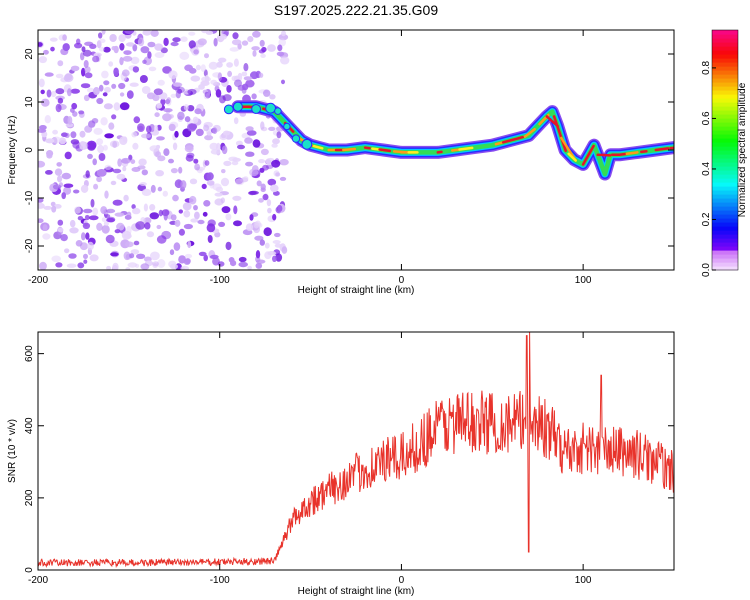  I want to click on ridge-layer, so click(448, 140).